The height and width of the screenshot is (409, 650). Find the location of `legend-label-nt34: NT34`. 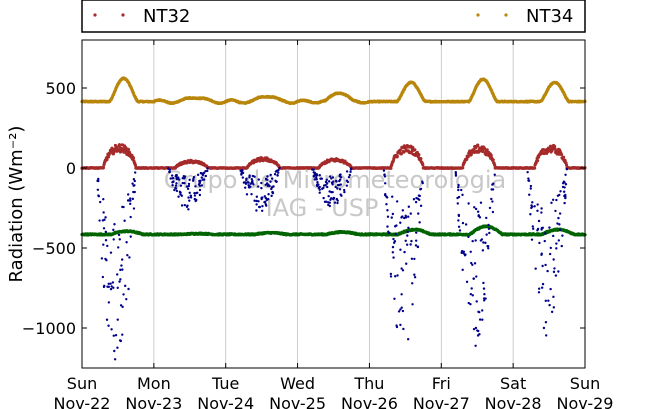

legend-label-nt34: NT34 is located at coordinates (549, 16).